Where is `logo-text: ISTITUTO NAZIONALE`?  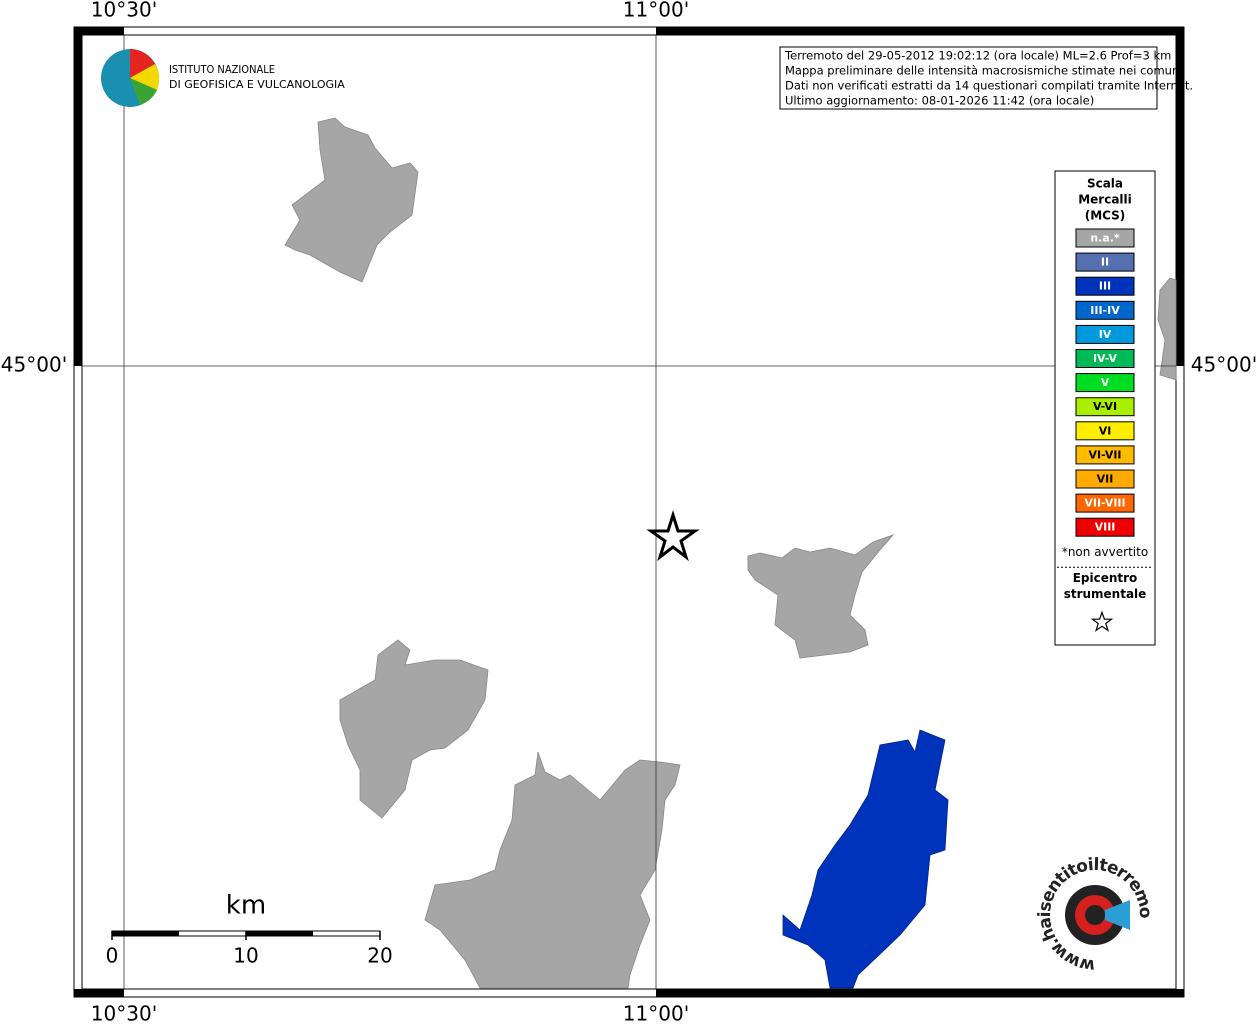
logo-text: ISTITUTO NAZIONALE is located at coordinates (222, 69).